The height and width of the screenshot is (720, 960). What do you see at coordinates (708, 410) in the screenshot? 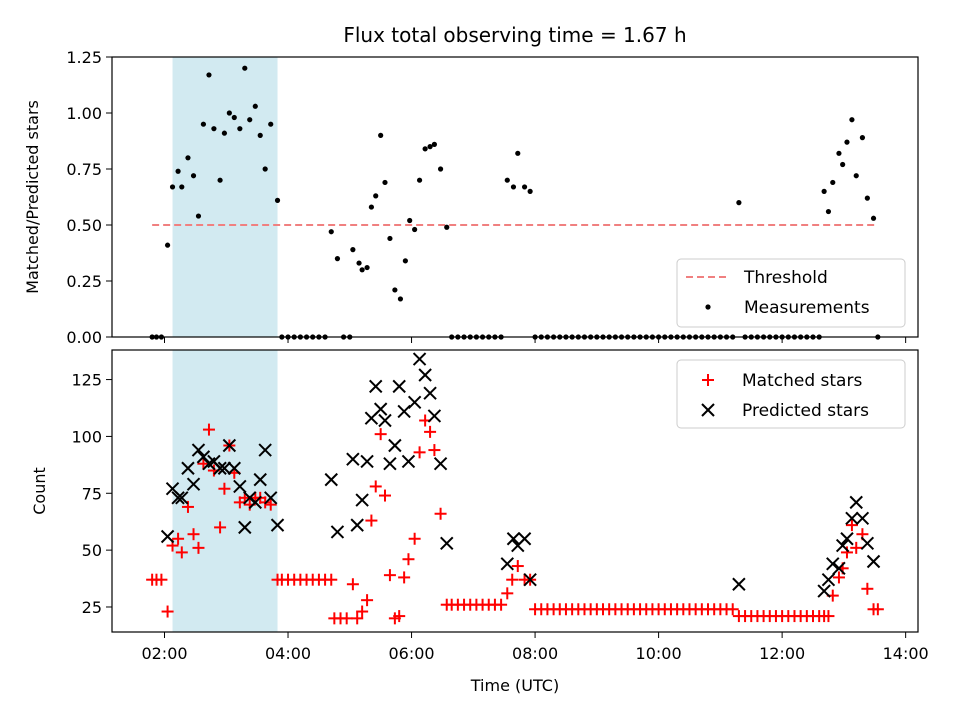
I see `predicted-legend-marker` at bounding box center [708, 410].